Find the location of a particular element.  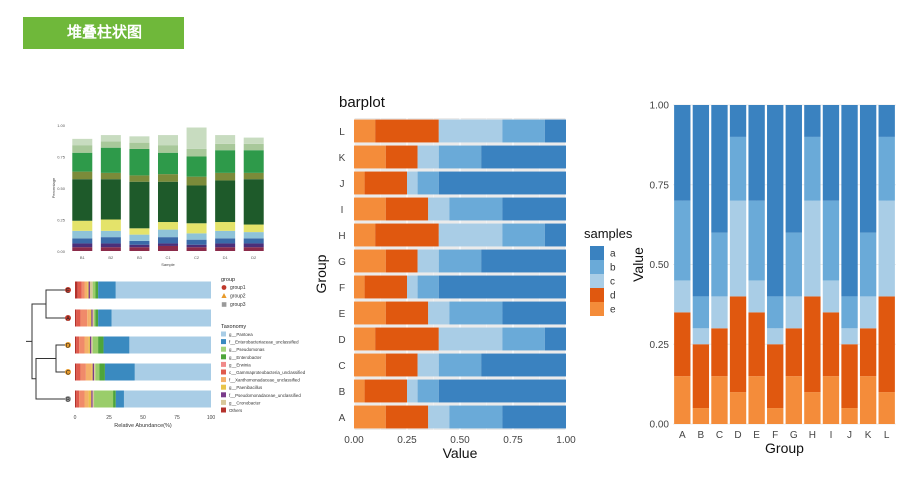

x-tick-label: C1 is located at coordinates (168, 257).